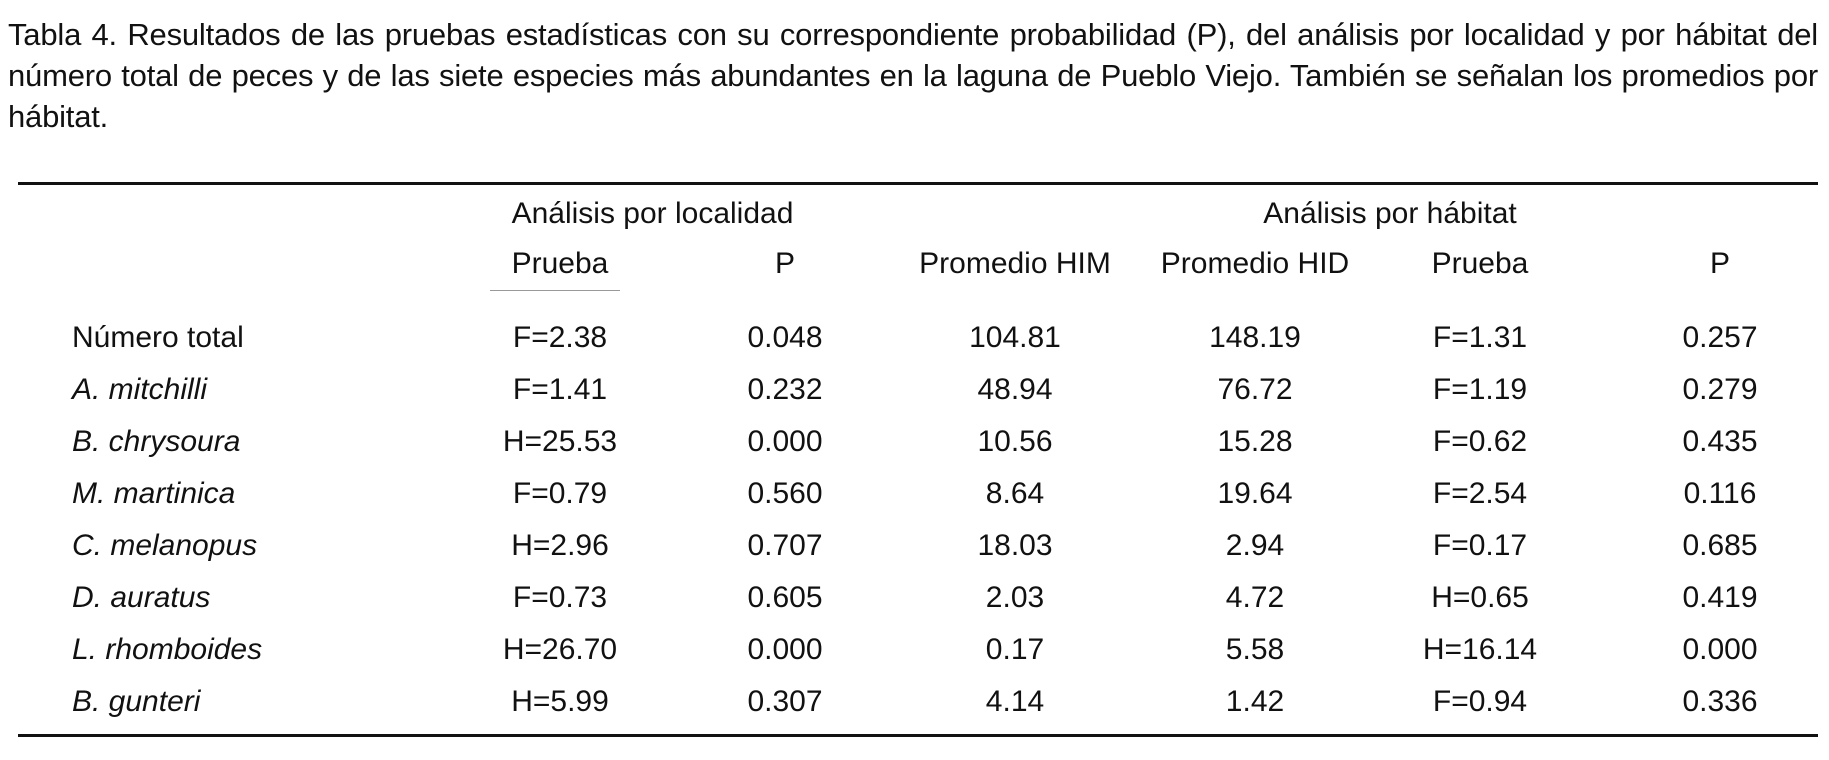 The height and width of the screenshot is (760, 1829). What do you see at coordinates (1720, 545) in the screenshot?
I see `cell-p-habitat: 0.685` at bounding box center [1720, 545].